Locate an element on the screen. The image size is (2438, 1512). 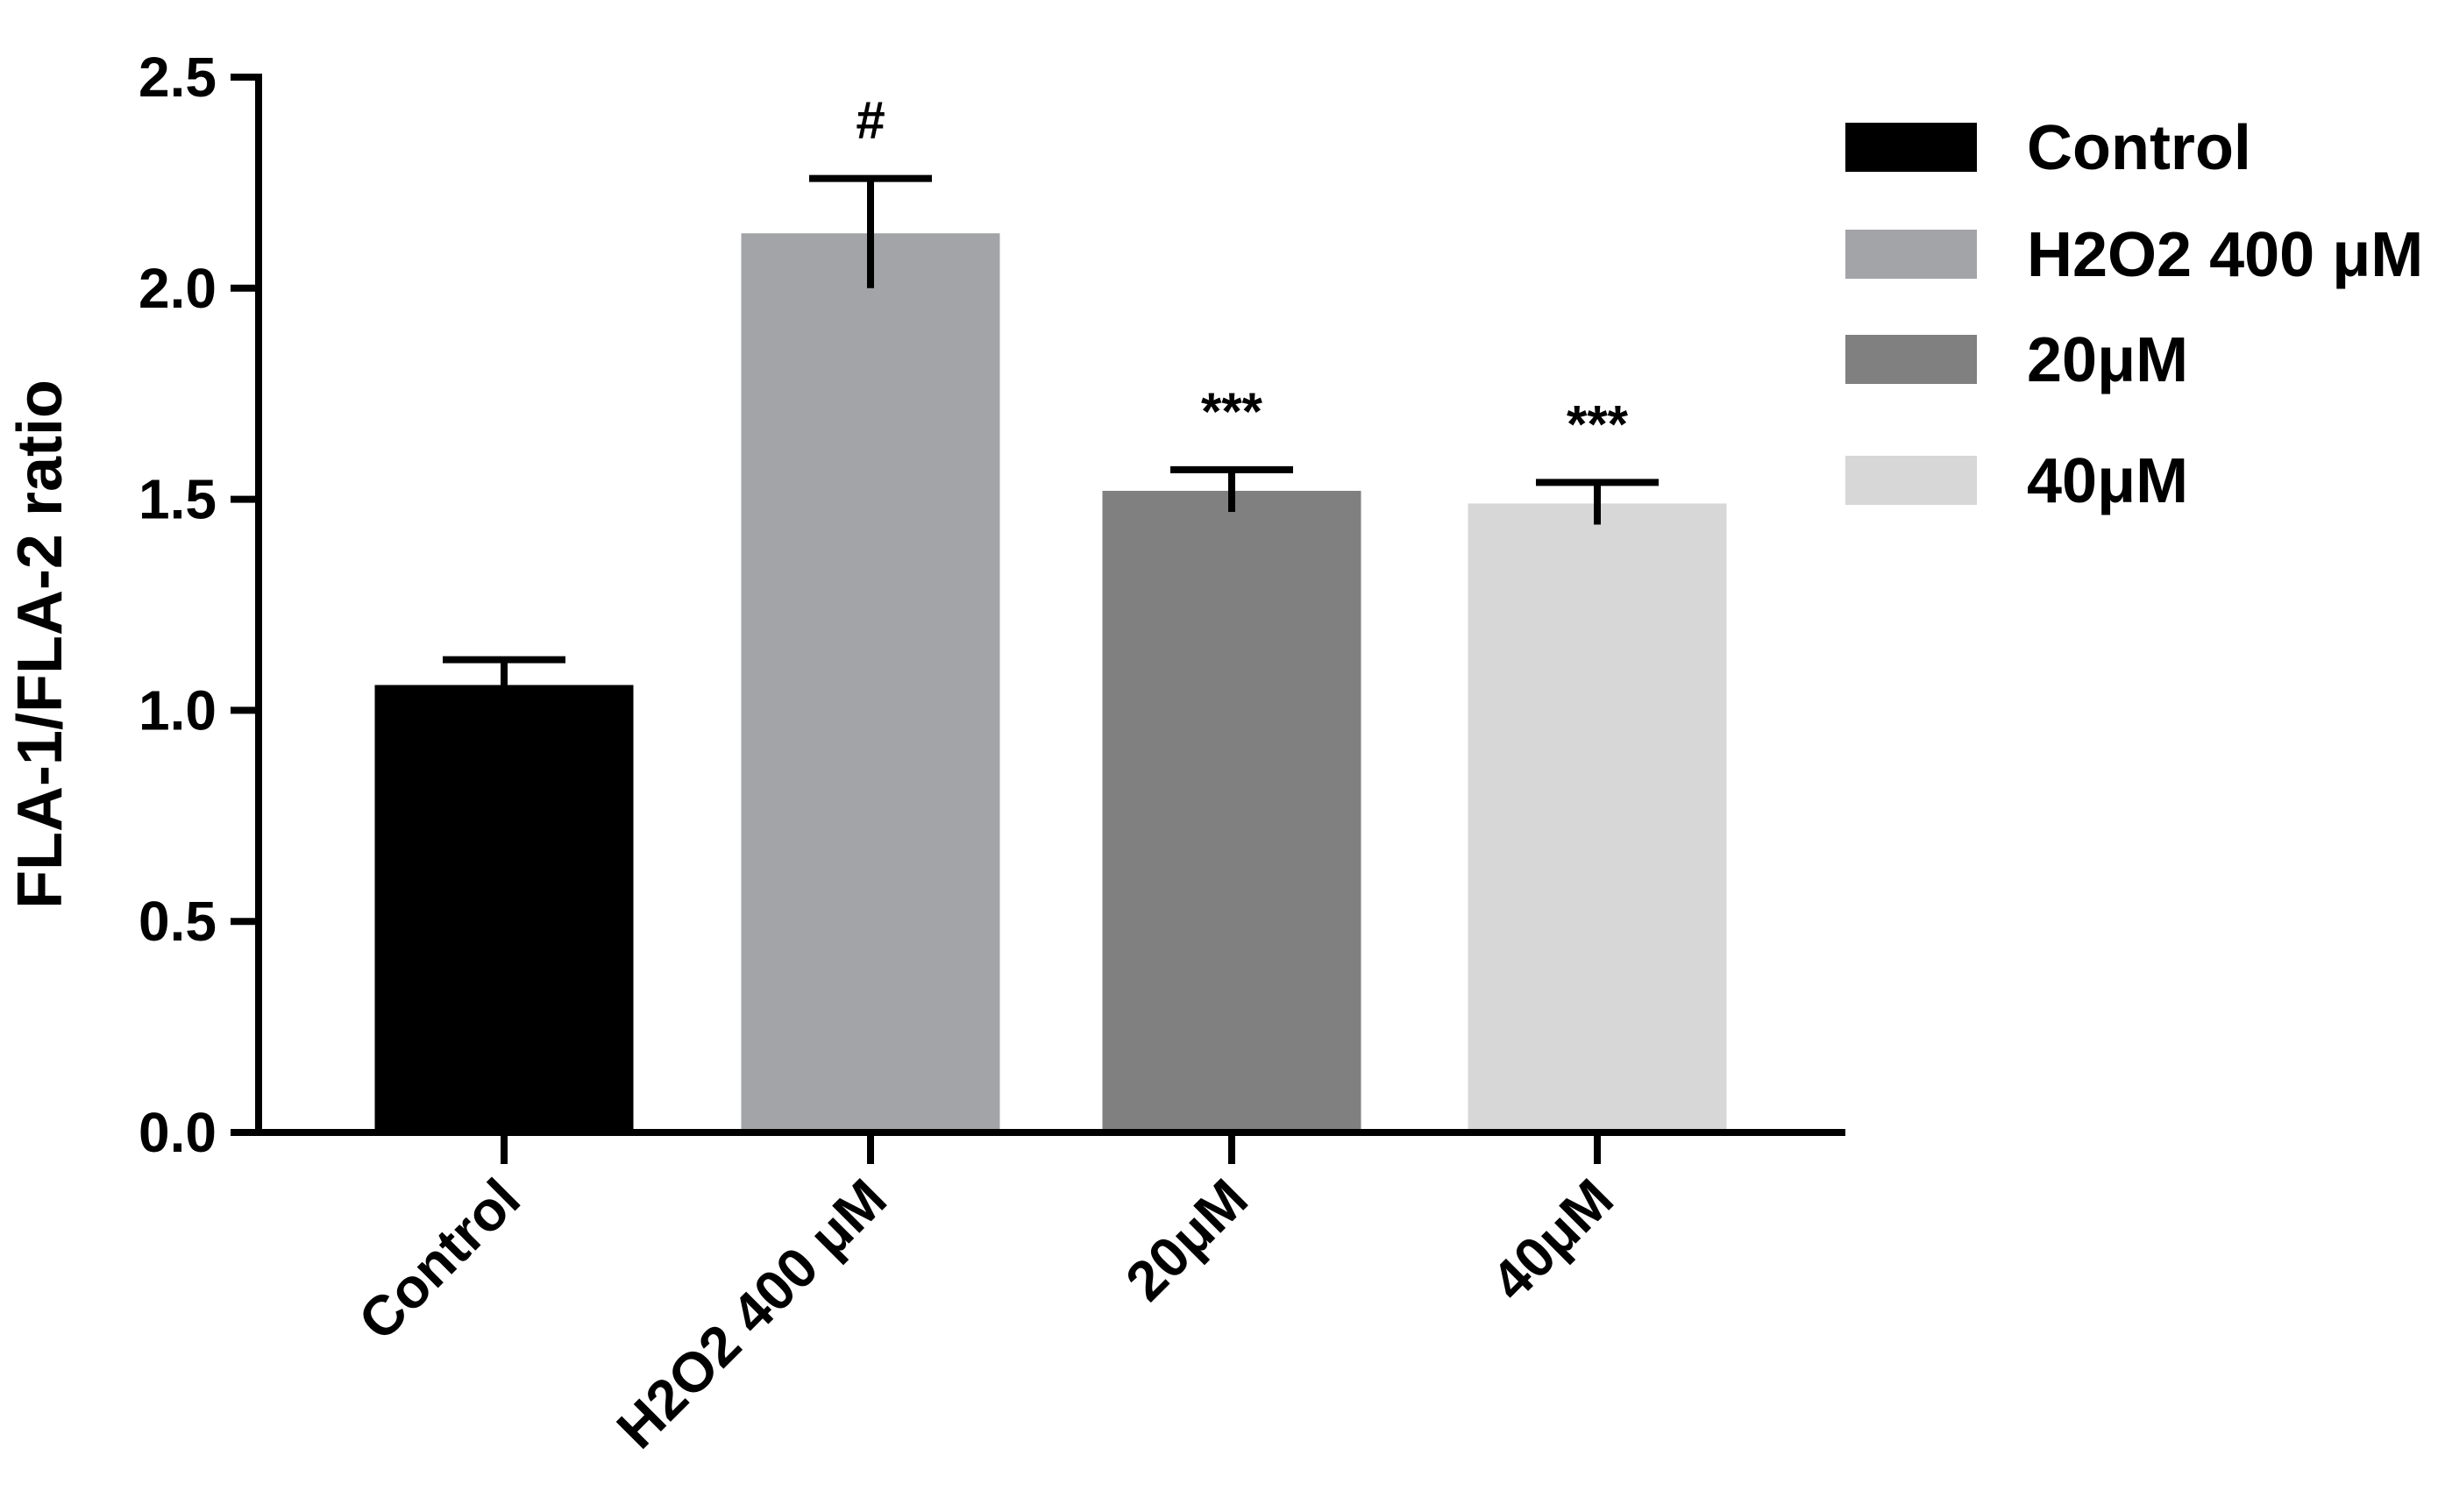
y-axis-title: FLA-1/FLA-2 ratio is located at coordinates (40, 644).